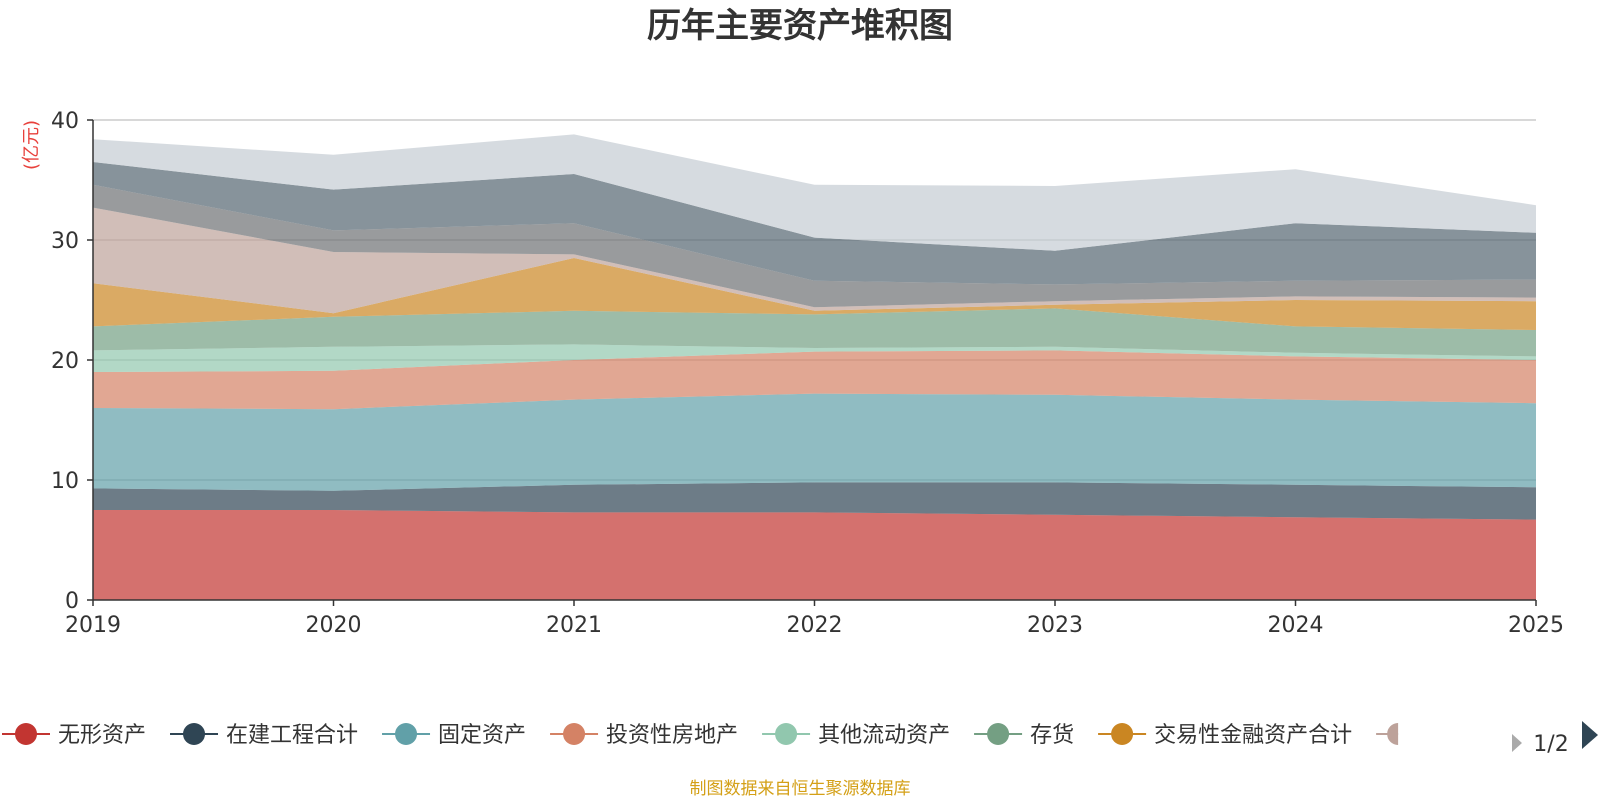 The width and height of the screenshot is (1600, 800). Describe the element at coordinates (1024, 735) in the screenshot. I see `legend-item-5: 存货` at that location.